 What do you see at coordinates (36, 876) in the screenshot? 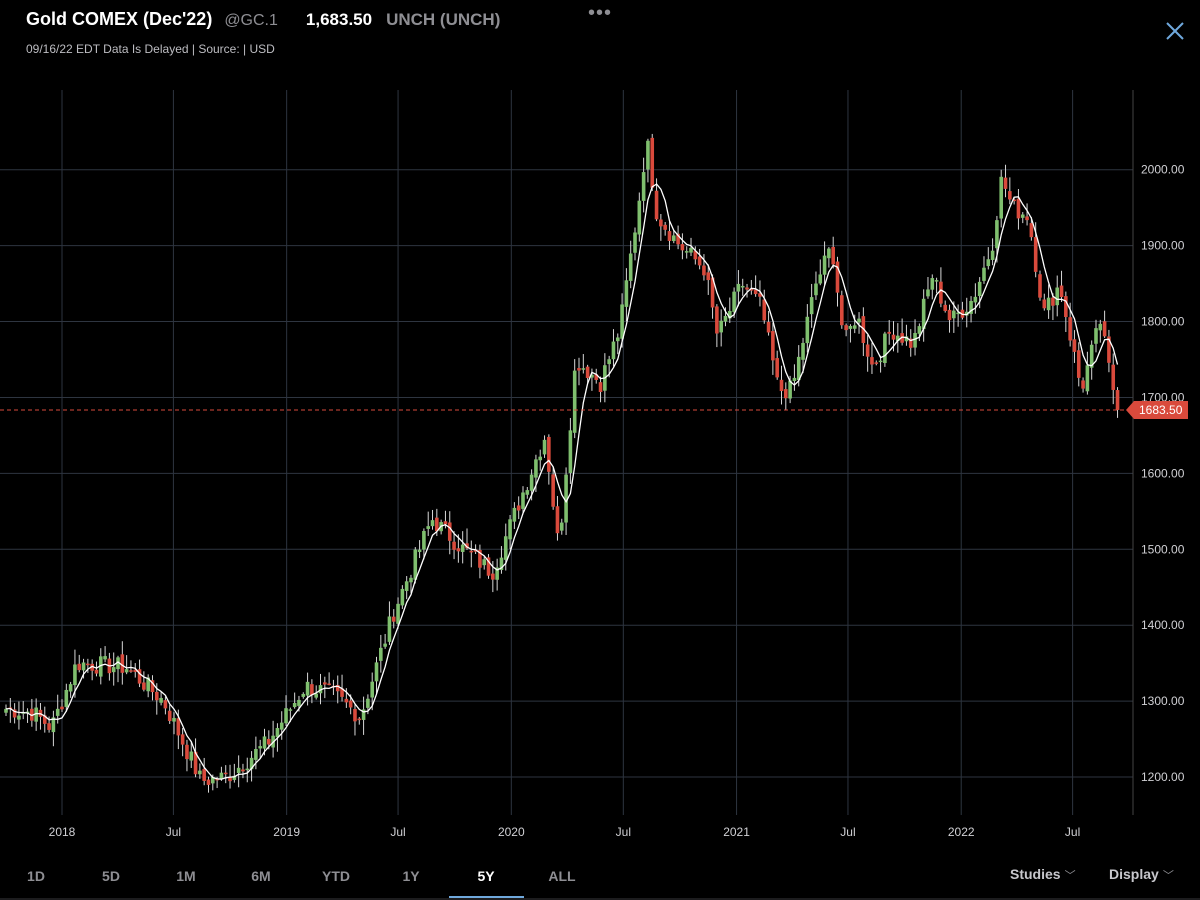
I see `range-1d: 1D` at bounding box center [36, 876].